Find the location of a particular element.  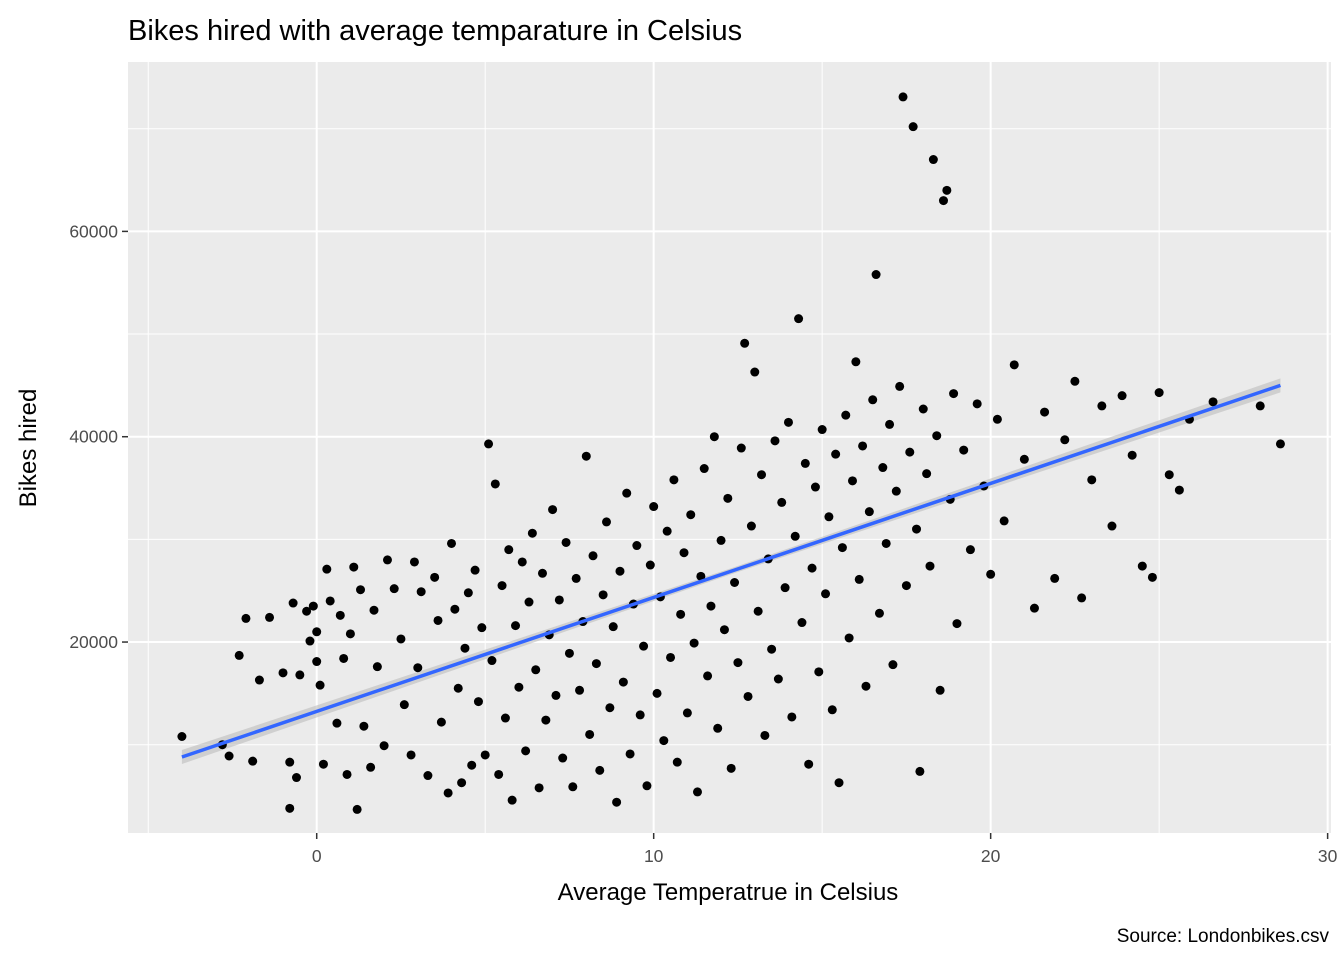

y-axis-title: Bikes hired is located at coordinates (28, 448).